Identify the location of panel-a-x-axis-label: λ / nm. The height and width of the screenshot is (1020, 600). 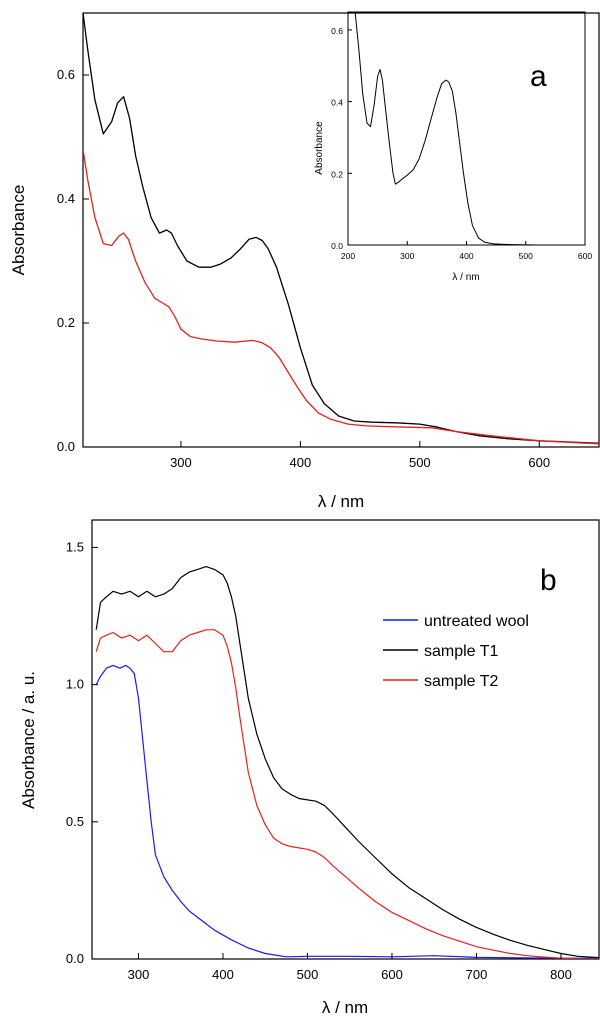
(341, 501).